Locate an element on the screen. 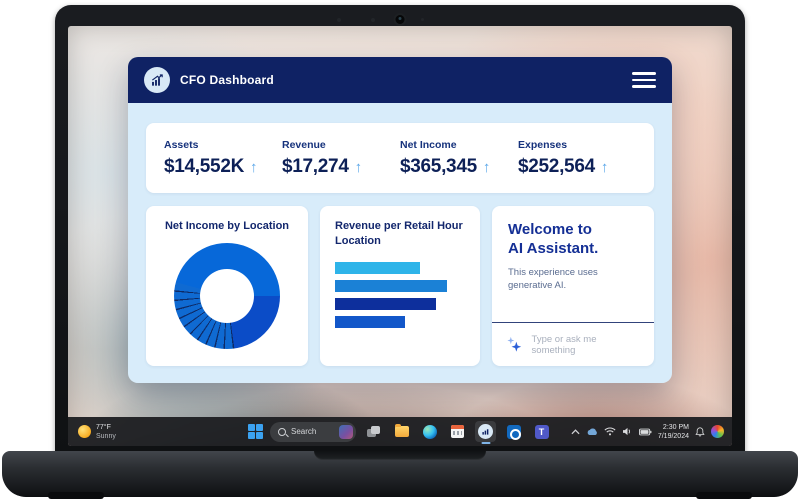 This screenshot has height=501, width=800. app-logo is located at coordinates (157, 80).